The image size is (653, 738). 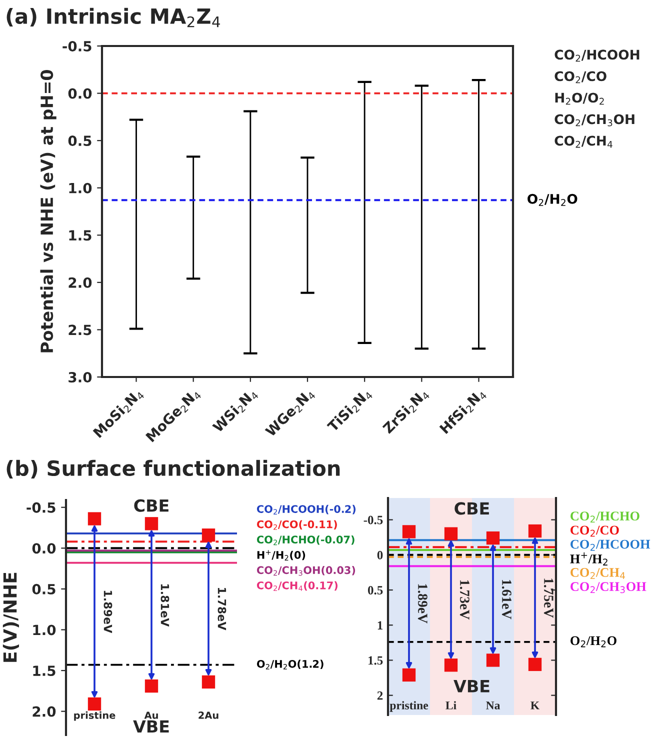 I want to click on text: CO$_{2}$/CH$_{3}$OH, so click(x=594, y=120).